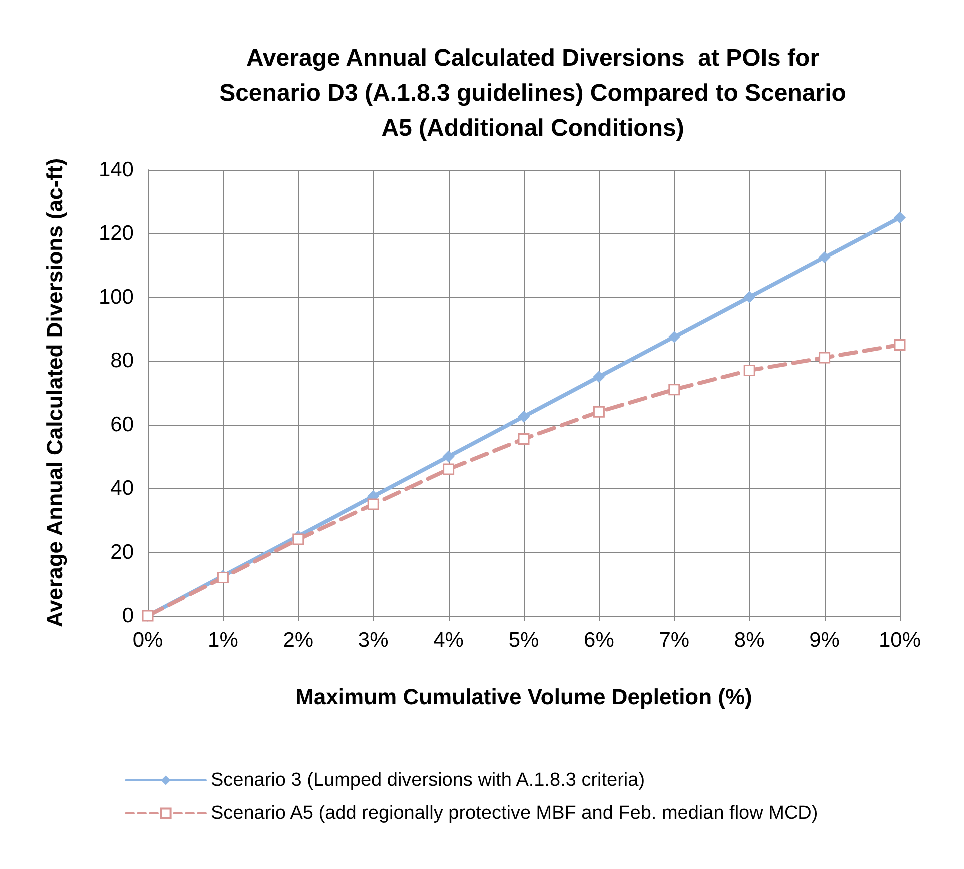  What do you see at coordinates (900, 640) in the screenshot?
I see `x-tick-label: 10%` at bounding box center [900, 640].